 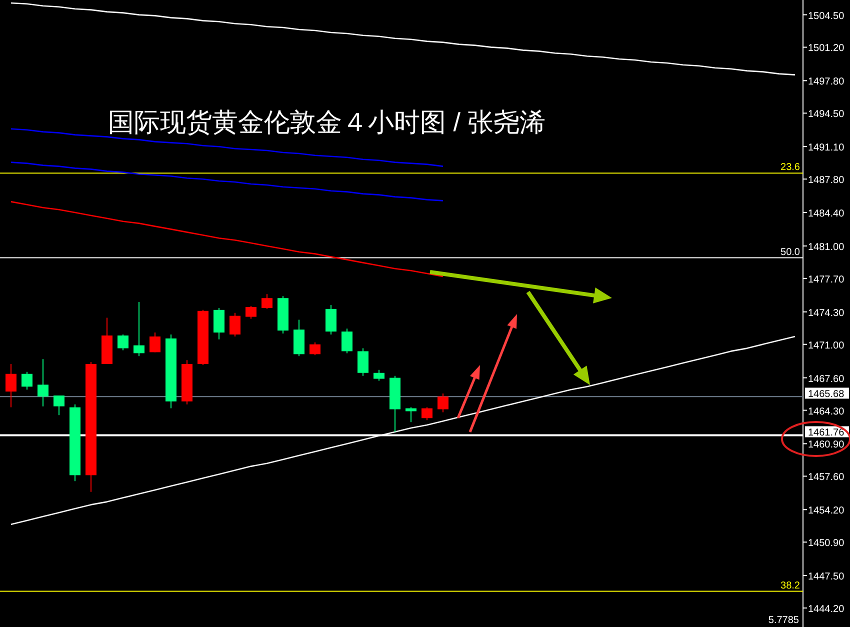 What do you see at coordinates (826, 433) in the screenshot?
I see `ref-line-label: 1461.76` at bounding box center [826, 433].